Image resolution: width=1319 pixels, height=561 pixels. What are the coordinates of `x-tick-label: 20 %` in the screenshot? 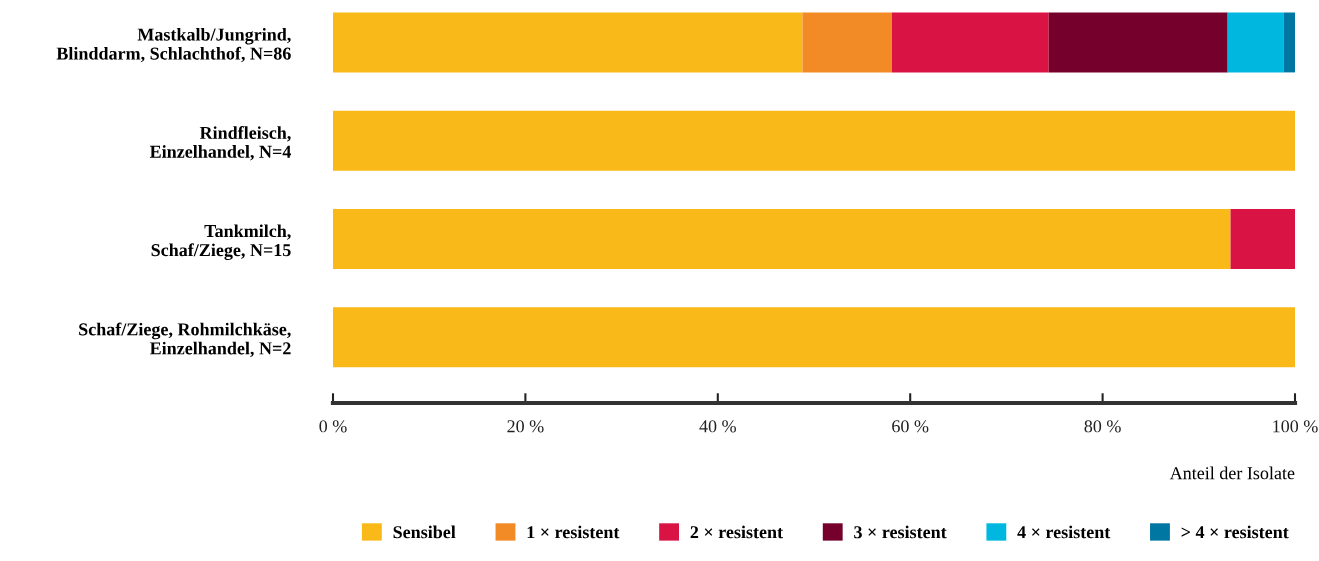 It's located at (525, 426).